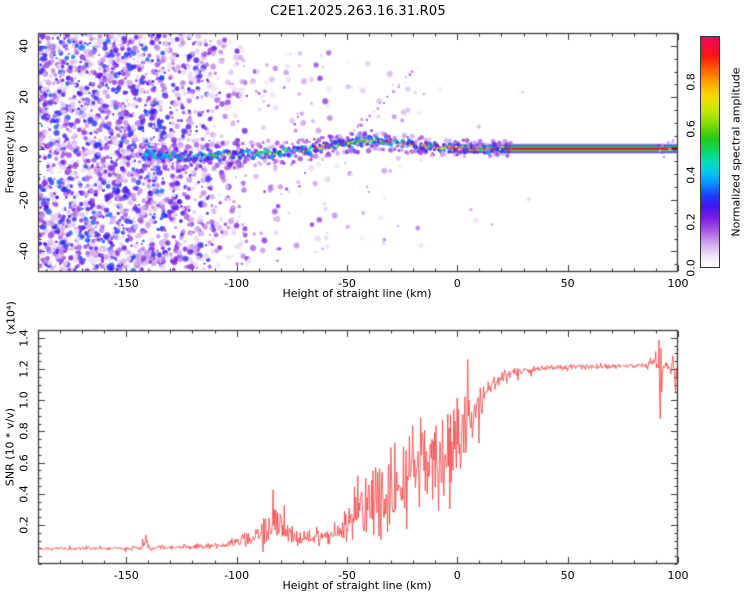 The height and width of the screenshot is (600, 750). What do you see at coordinates (736, 152) in the screenshot?
I see `colorbar-label: Normalized spectral amplitude` at bounding box center [736, 152].